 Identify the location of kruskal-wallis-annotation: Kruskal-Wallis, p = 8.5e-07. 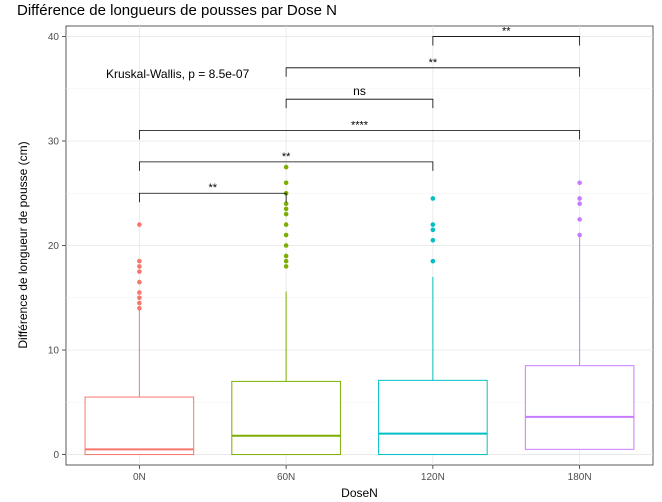
(178, 74).